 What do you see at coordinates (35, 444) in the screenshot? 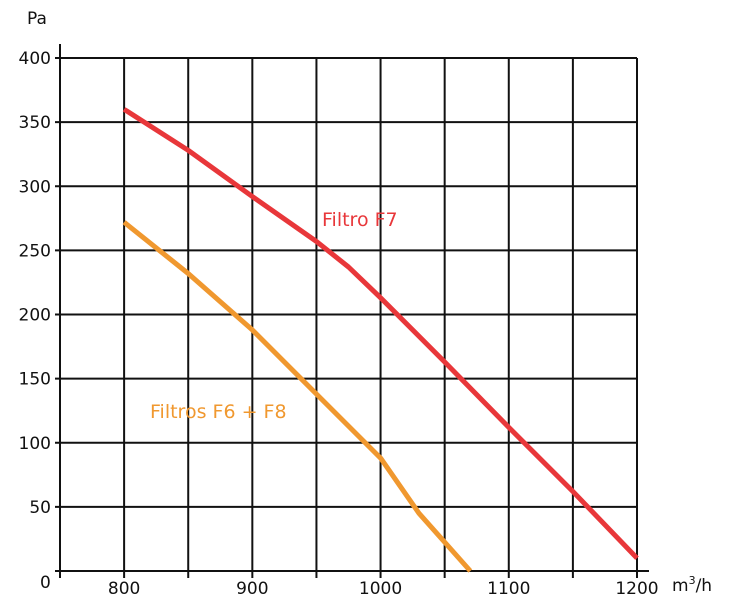
I see `y-tick-label: 100` at bounding box center [35, 444].